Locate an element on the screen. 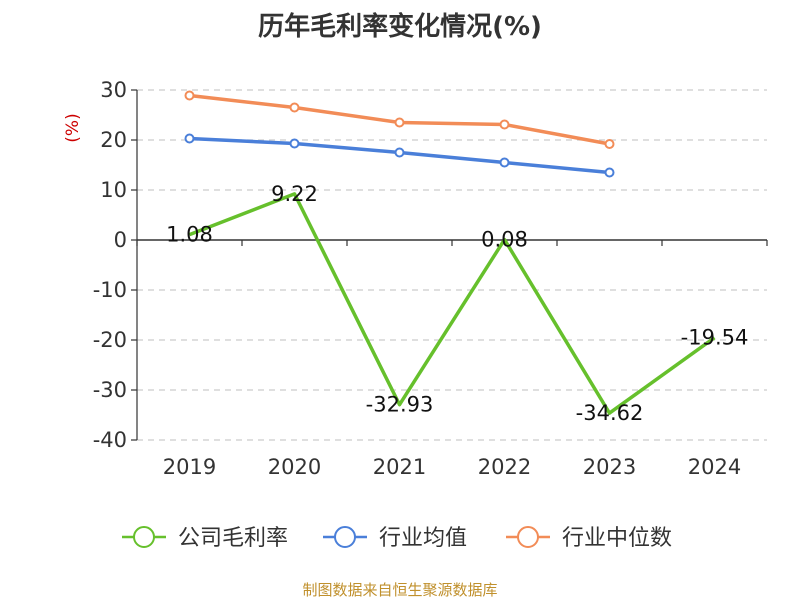 This screenshot has height=600, width=800. y-tick-label: -40 is located at coordinates (110, 440).